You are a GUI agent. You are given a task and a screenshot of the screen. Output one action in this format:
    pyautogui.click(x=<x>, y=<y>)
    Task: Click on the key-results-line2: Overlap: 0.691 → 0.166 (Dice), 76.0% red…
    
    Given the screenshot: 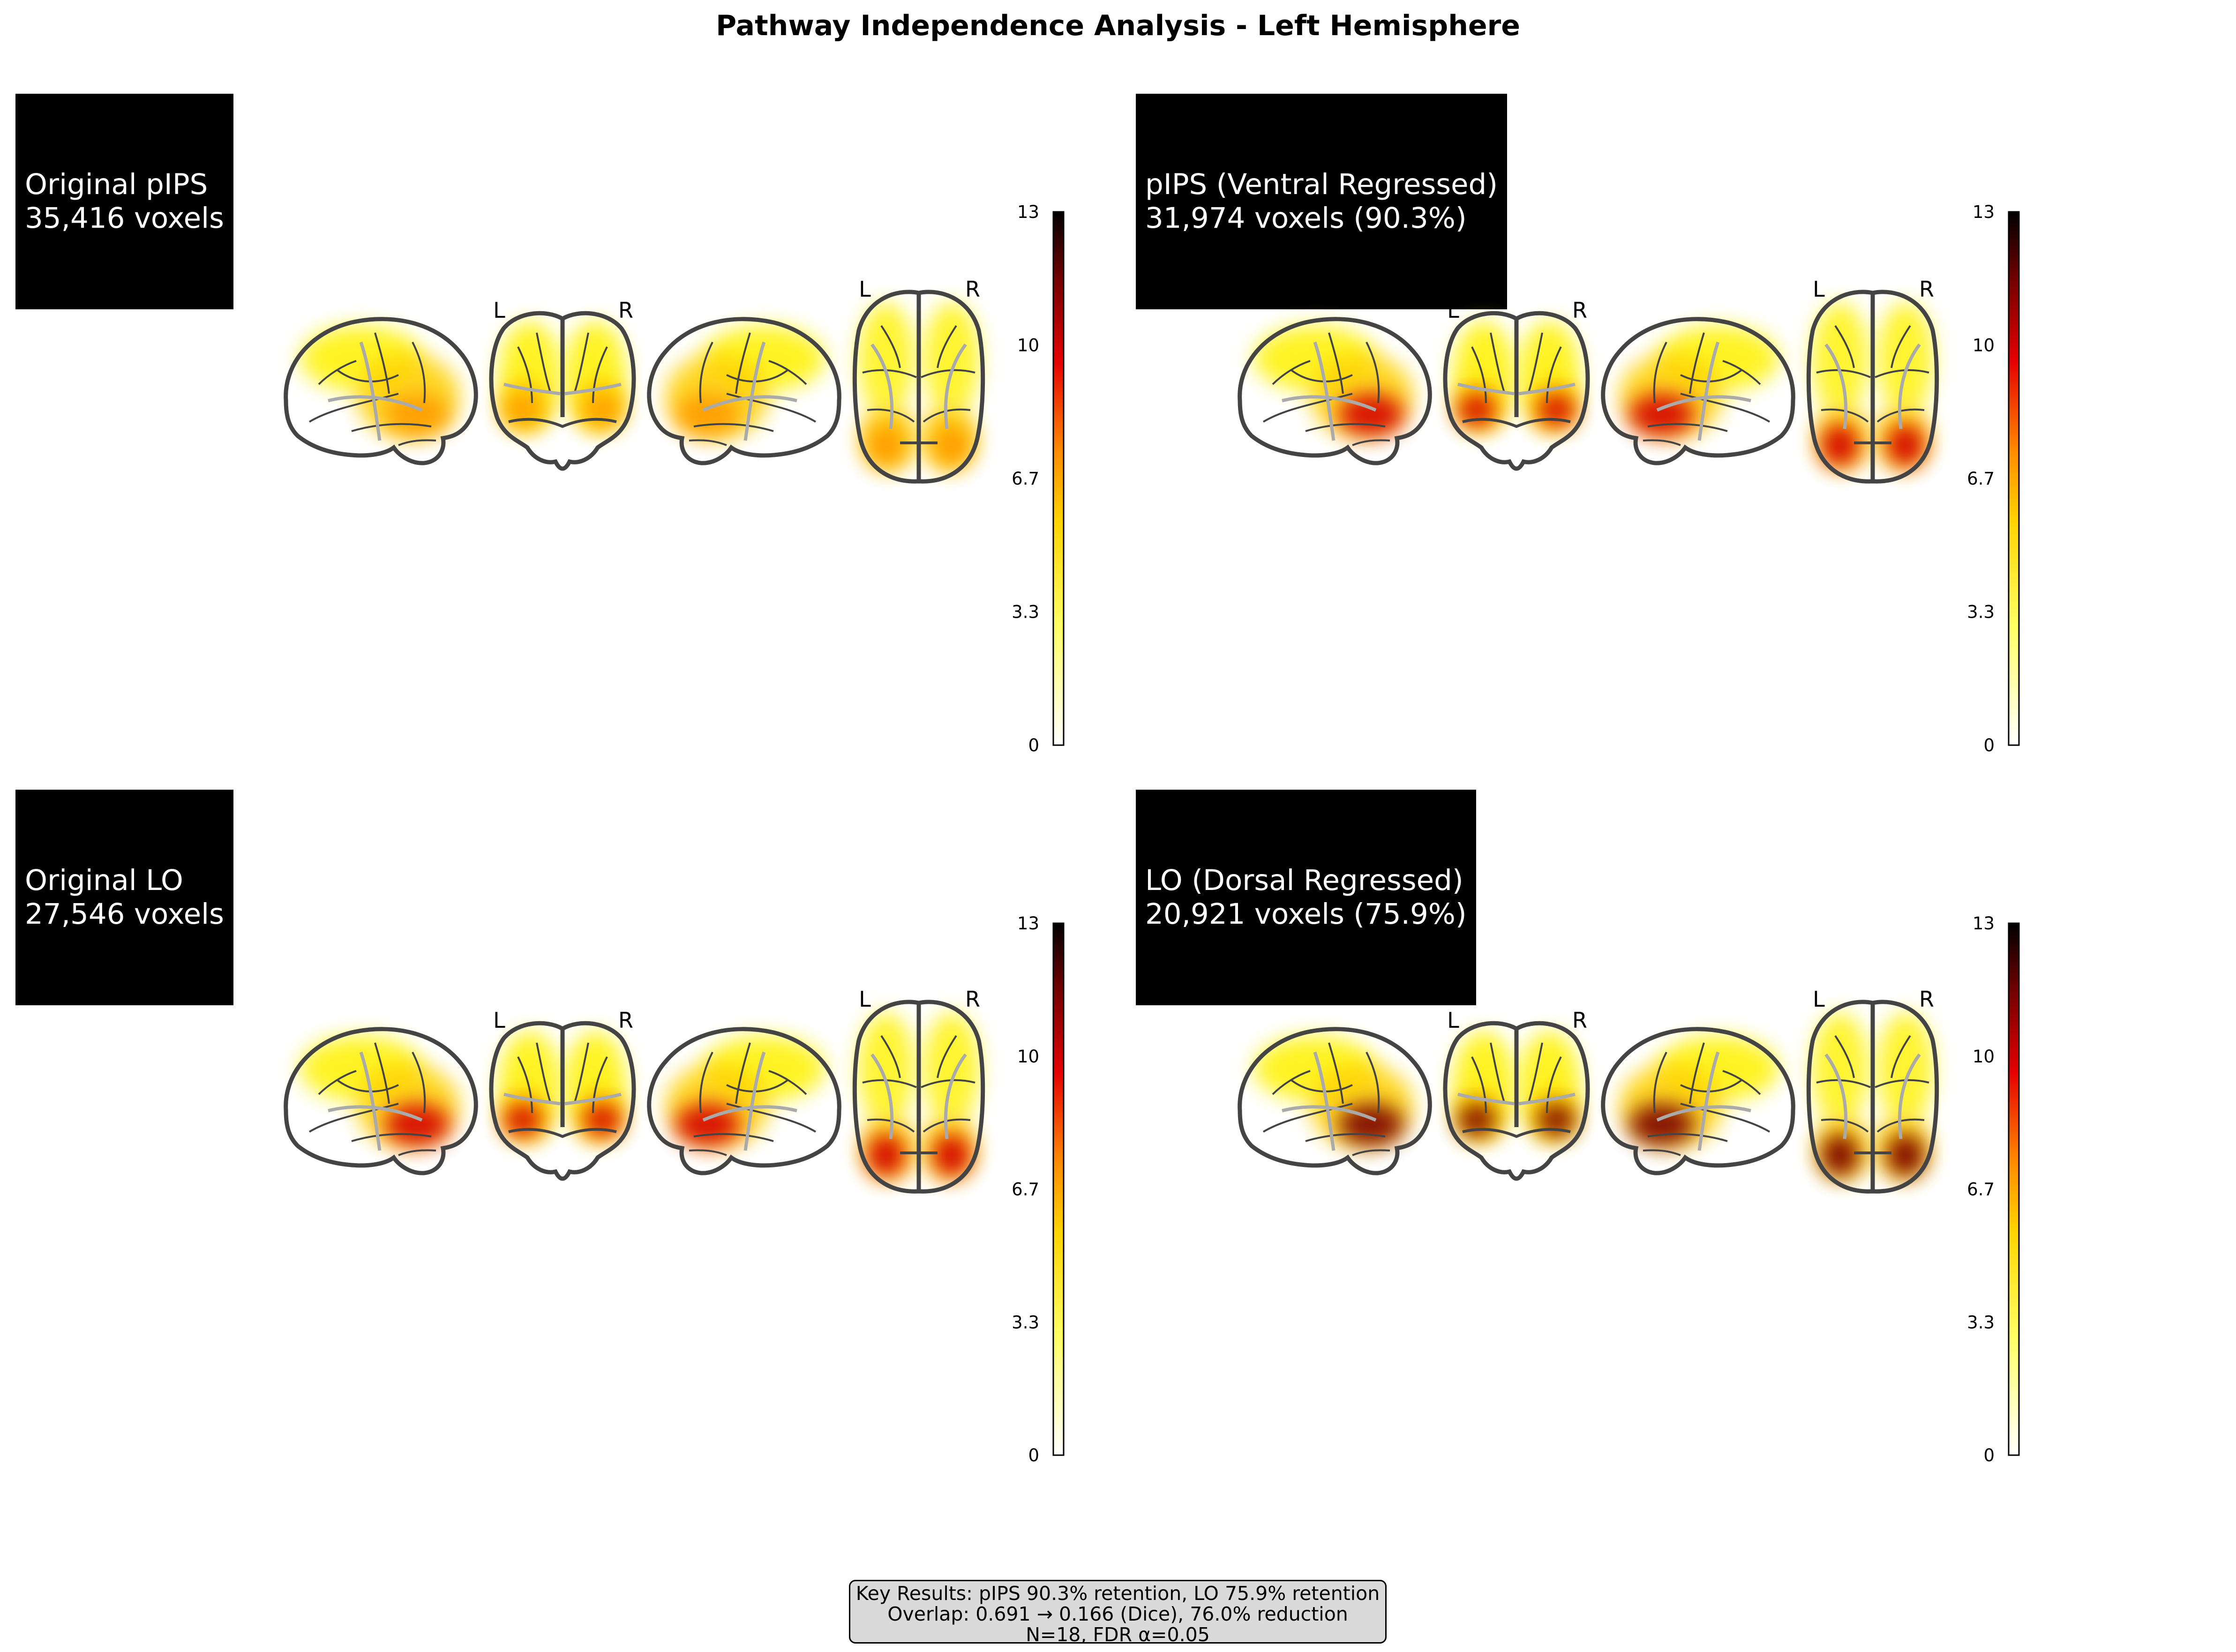 What is the action you would take?
    pyautogui.click(x=1117, y=1614)
    